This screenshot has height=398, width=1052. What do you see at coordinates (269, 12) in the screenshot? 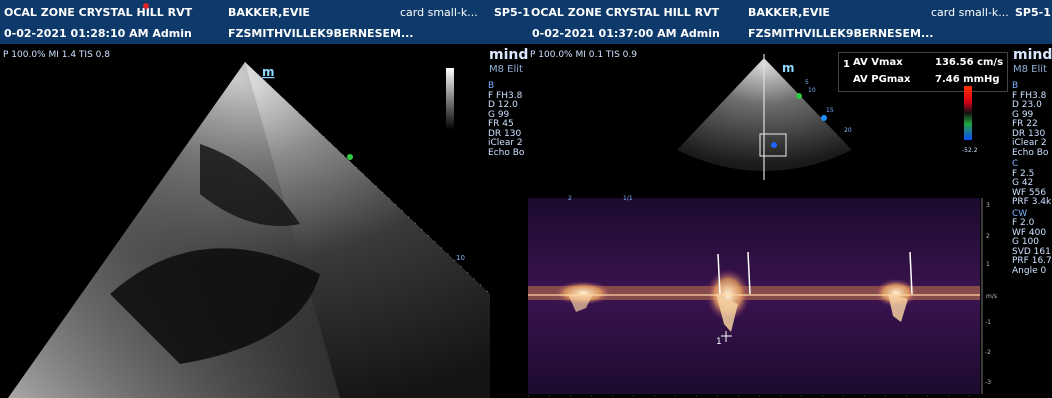
I see `left-patient: BAKKER,EVIE` at bounding box center [269, 12].